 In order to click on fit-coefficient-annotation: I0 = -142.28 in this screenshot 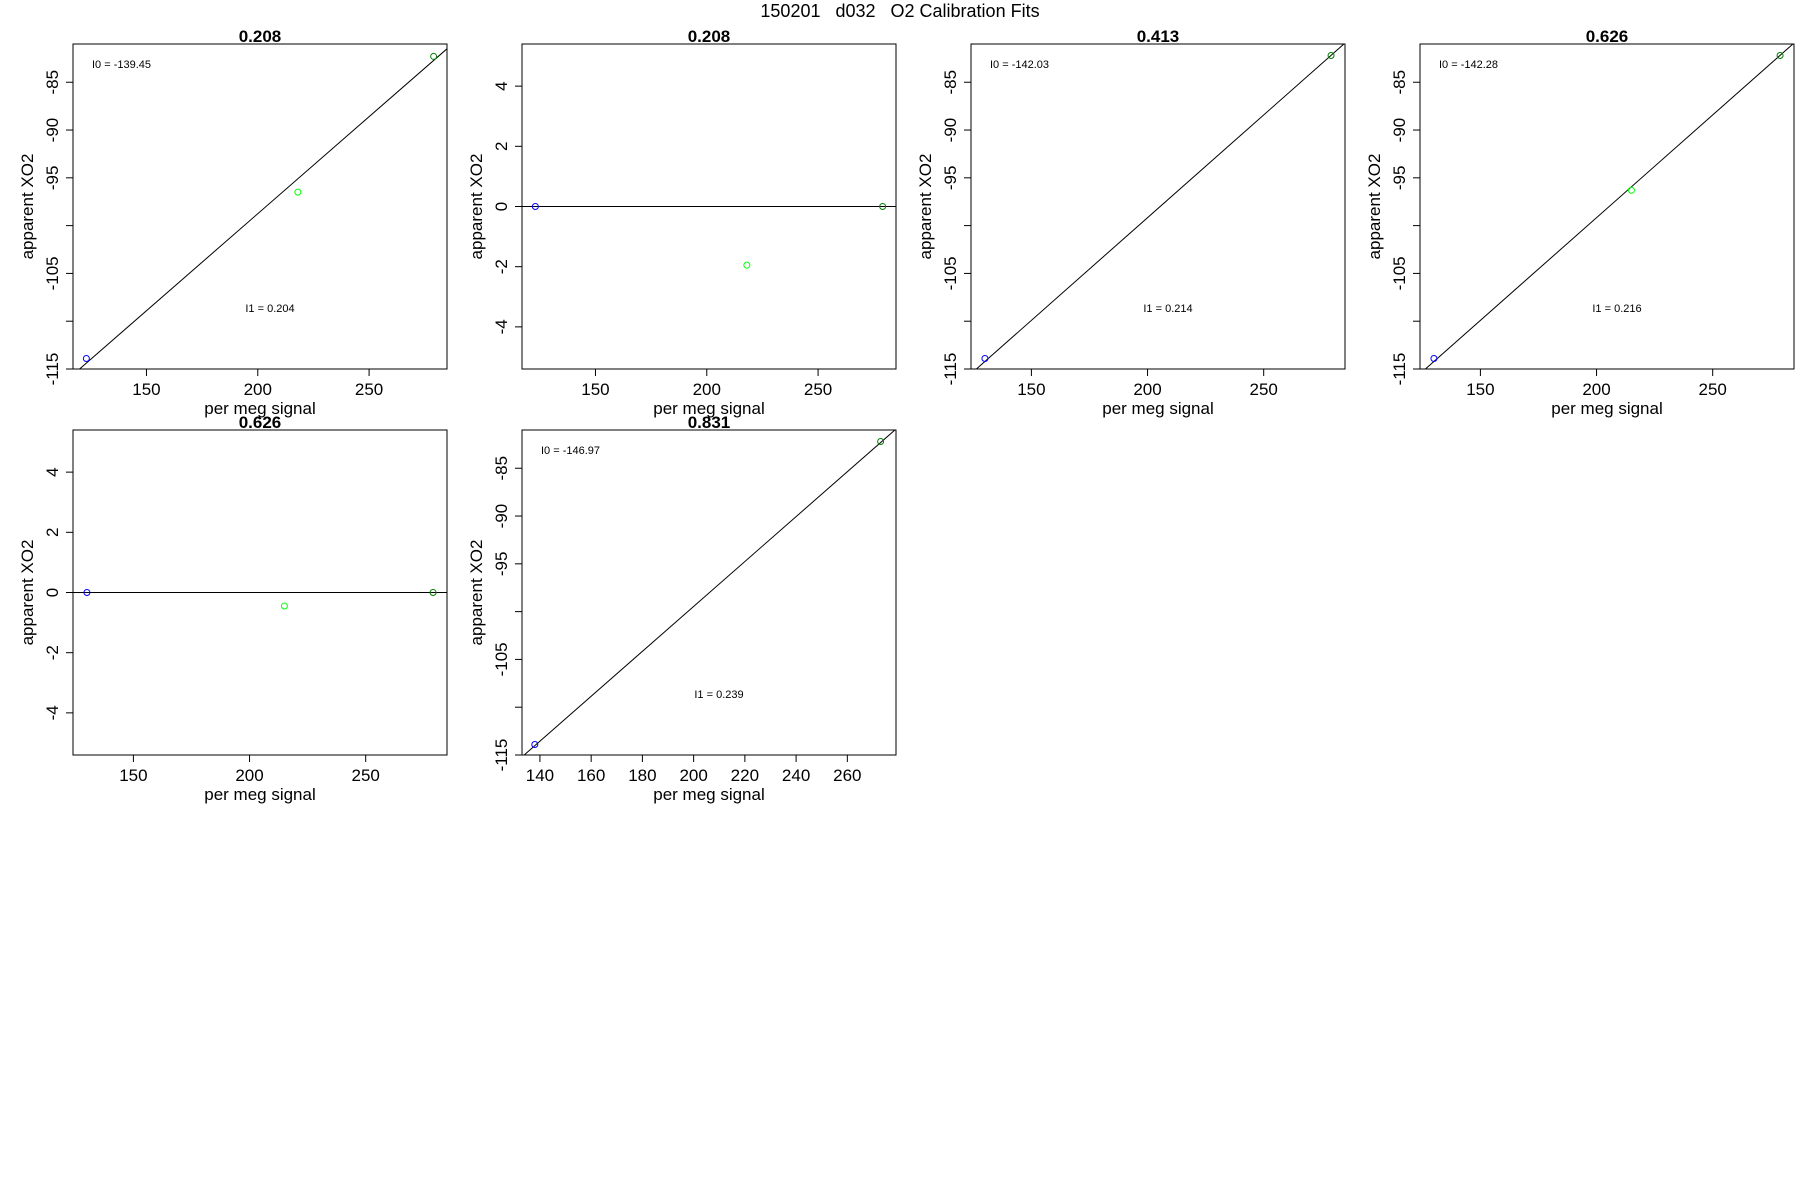, I will do `click(1468, 65)`.